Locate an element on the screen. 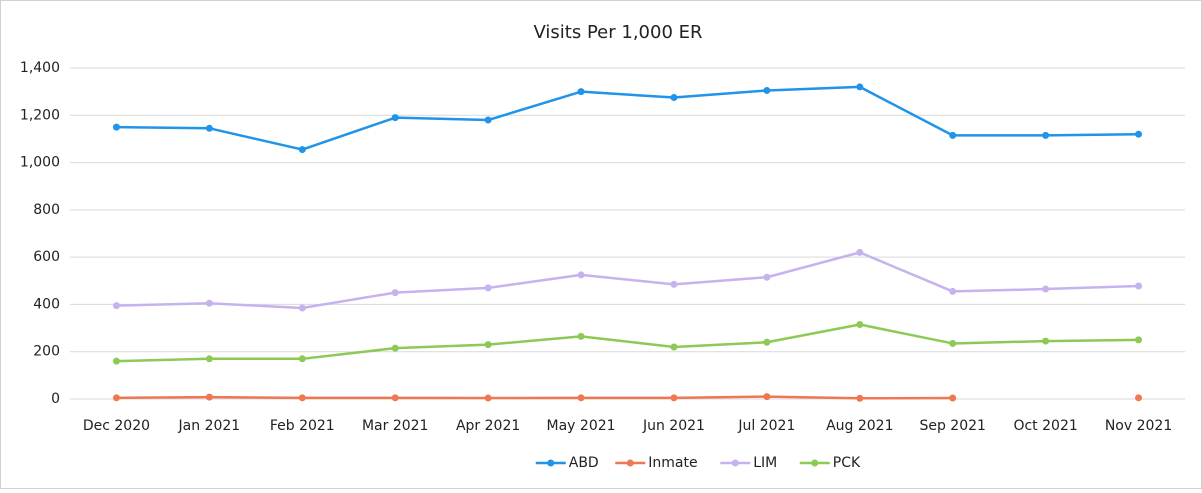 The height and width of the screenshot is (493, 1202). legend-label: Inmate is located at coordinates (672, 463).